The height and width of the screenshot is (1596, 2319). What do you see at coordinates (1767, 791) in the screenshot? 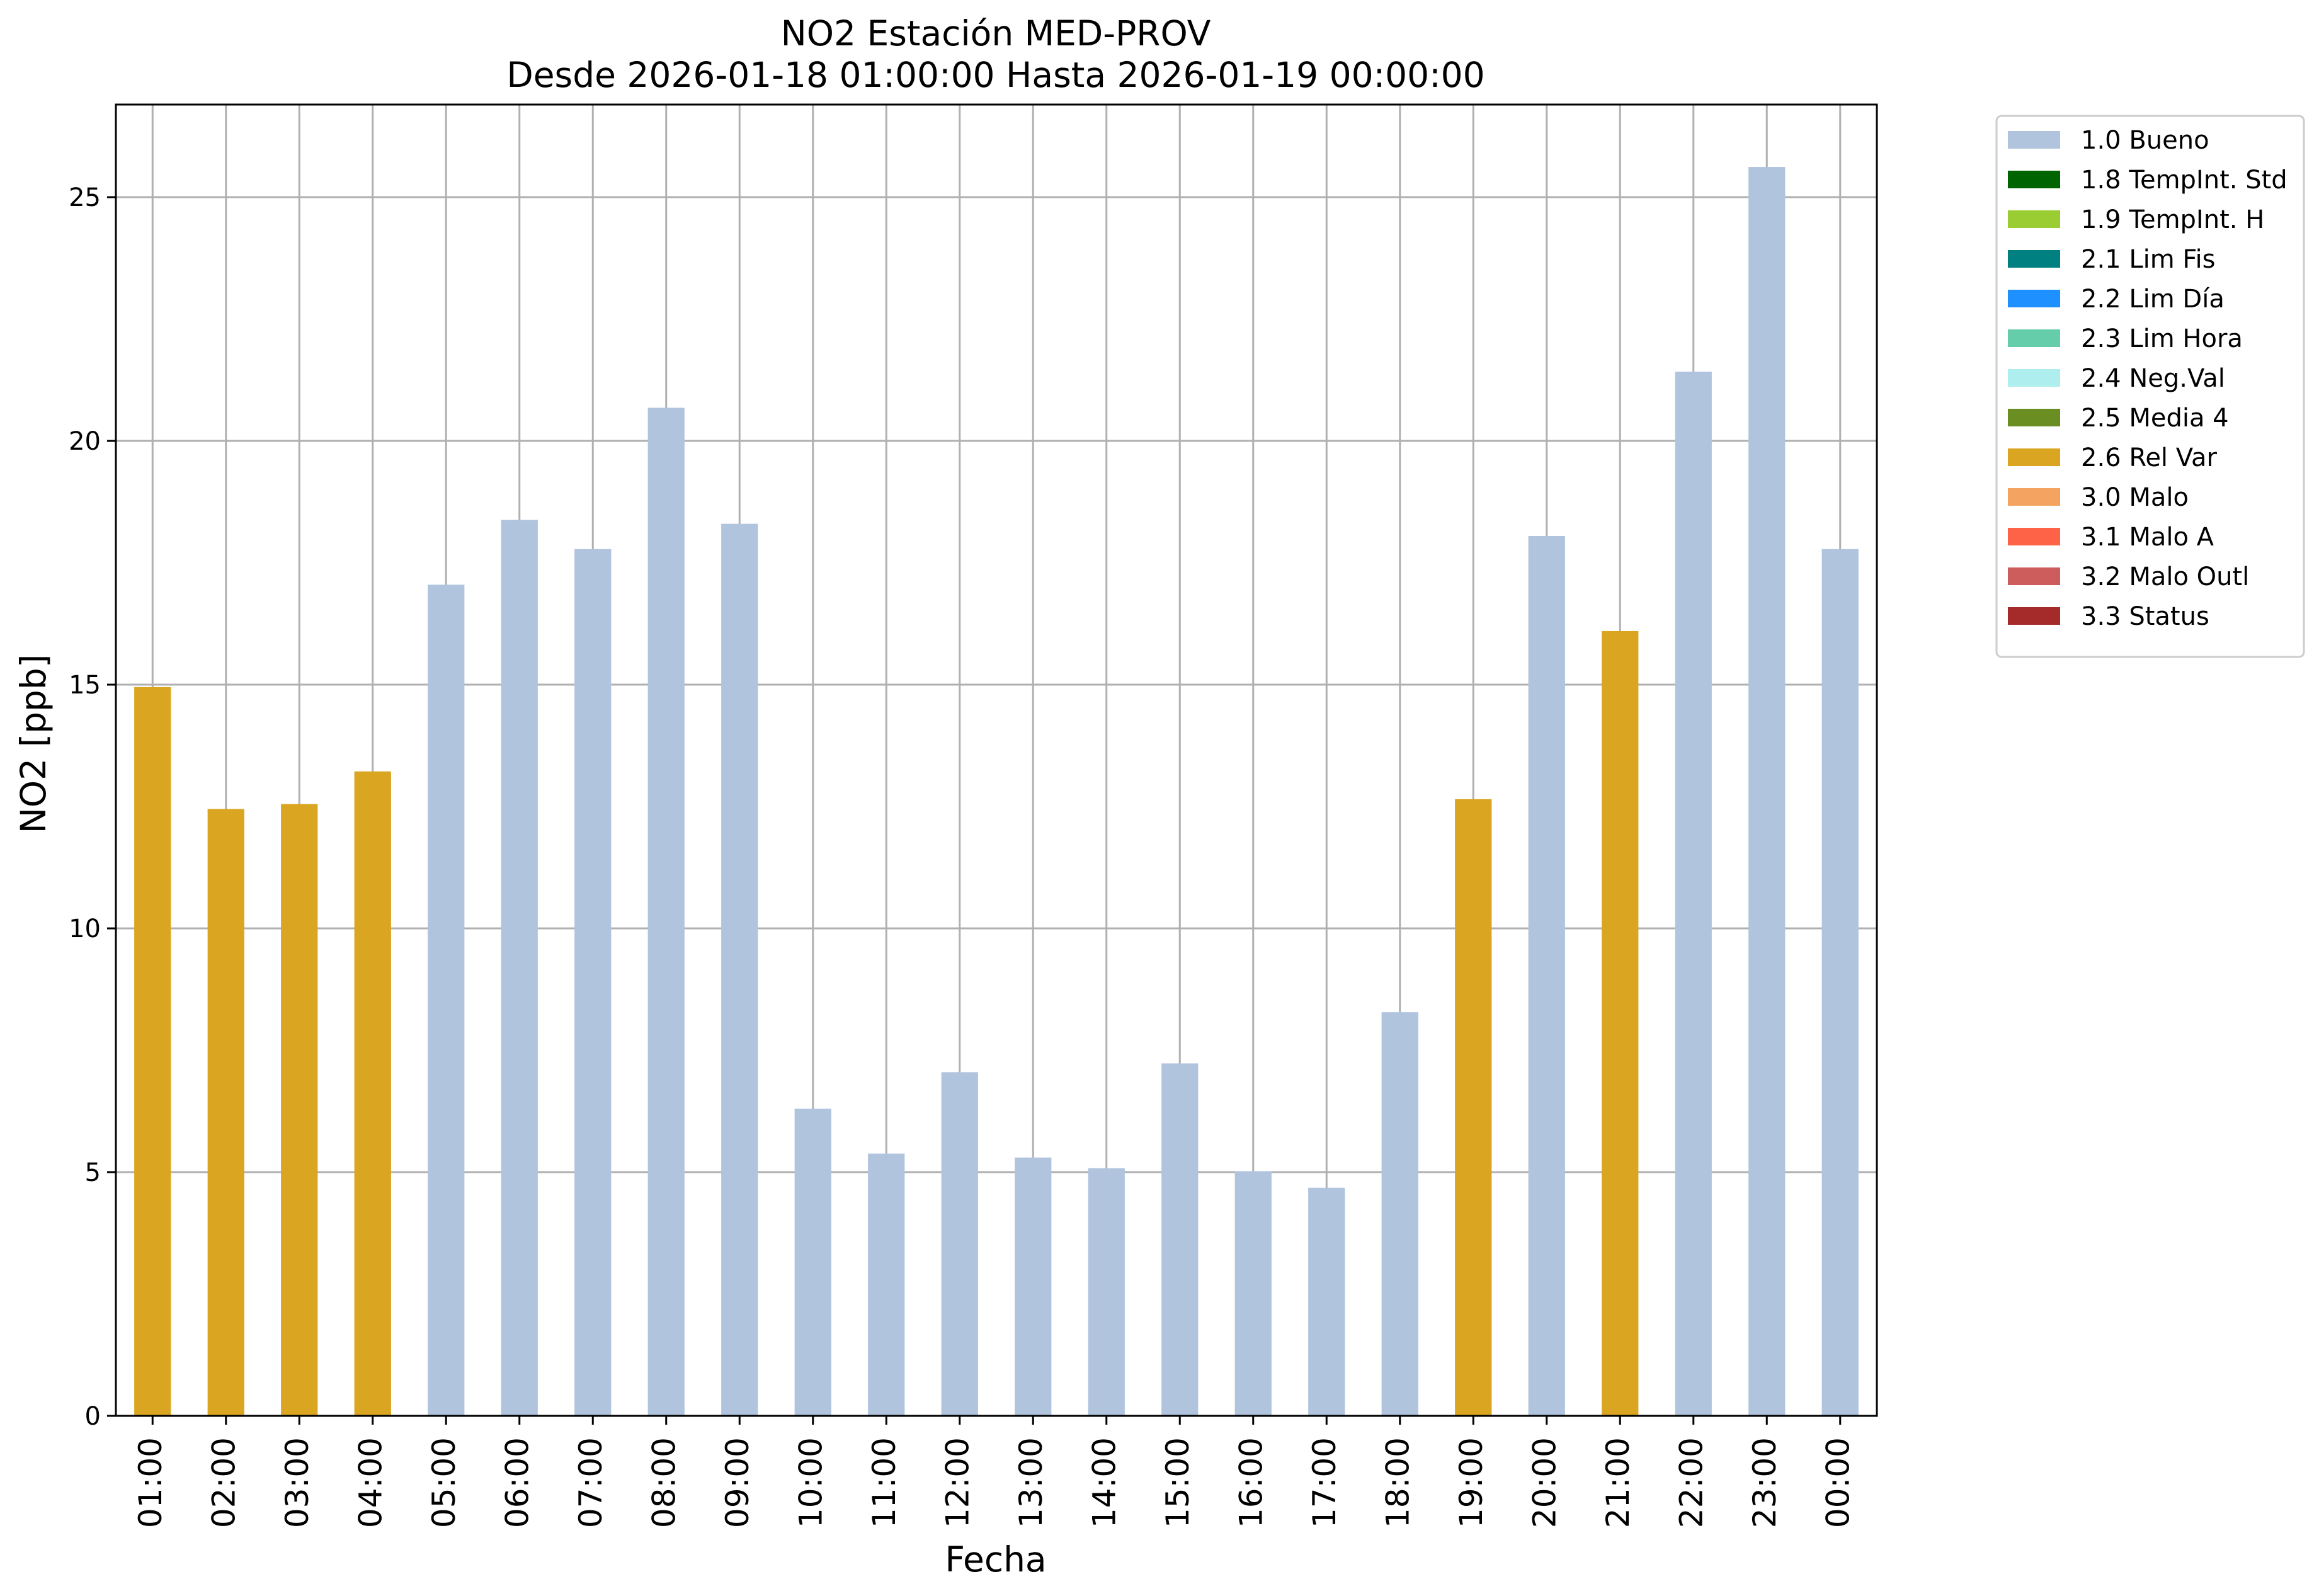
I see `bar-23:00` at bounding box center [1767, 791].